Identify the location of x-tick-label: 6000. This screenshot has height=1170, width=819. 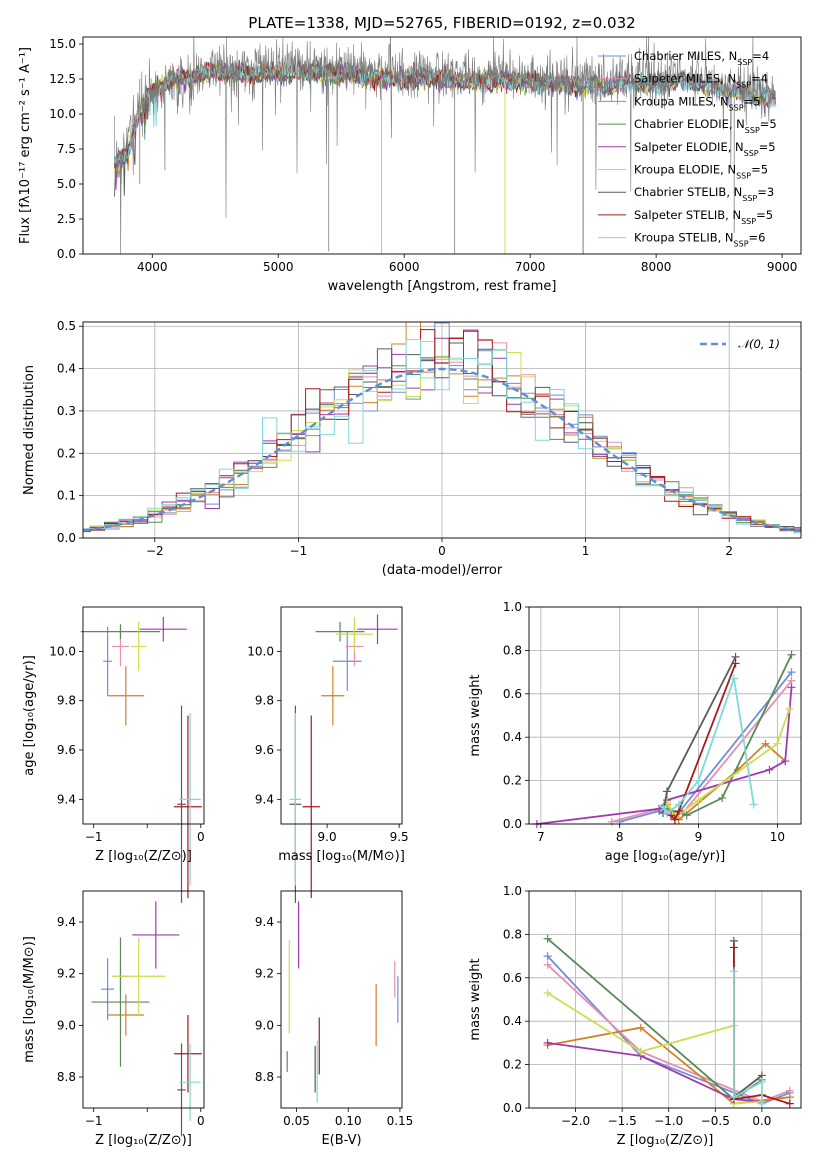
(404, 267).